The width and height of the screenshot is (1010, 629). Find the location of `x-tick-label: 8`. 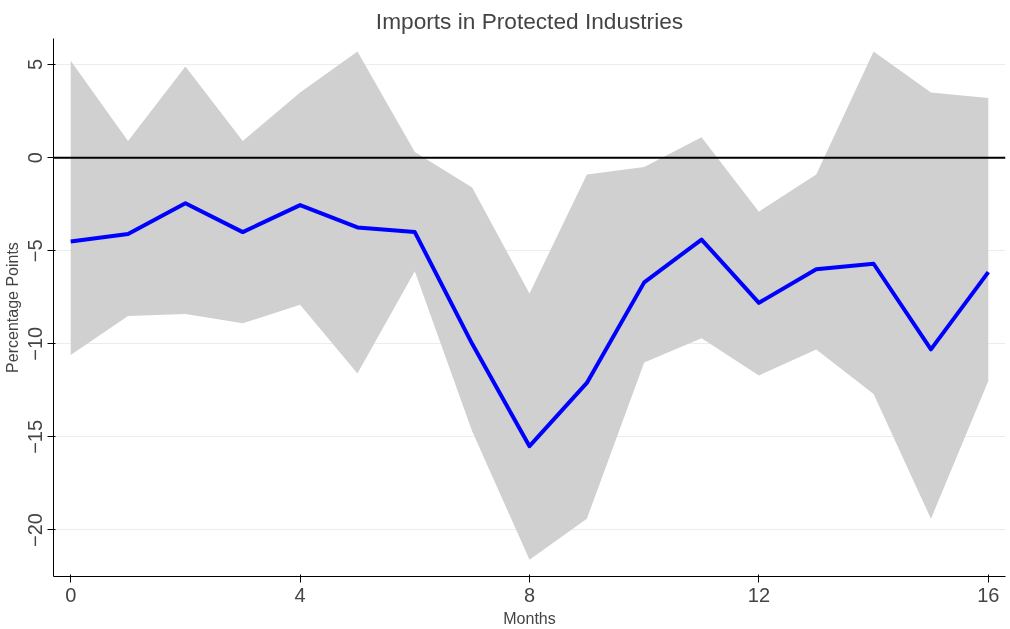

x-tick-label: 8 is located at coordinates (529, 594).